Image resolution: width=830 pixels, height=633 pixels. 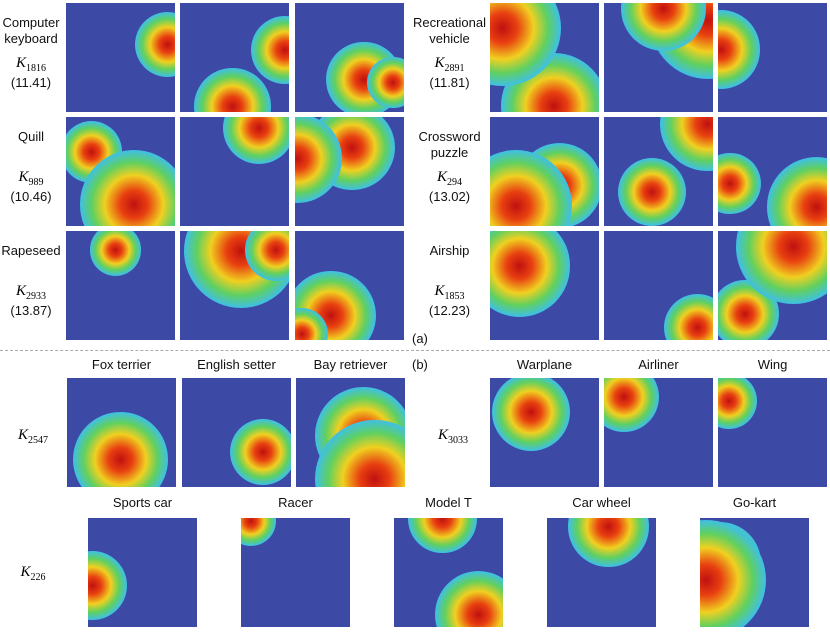 I want to click on kernel-label: K294, so click(x=449, y=178).